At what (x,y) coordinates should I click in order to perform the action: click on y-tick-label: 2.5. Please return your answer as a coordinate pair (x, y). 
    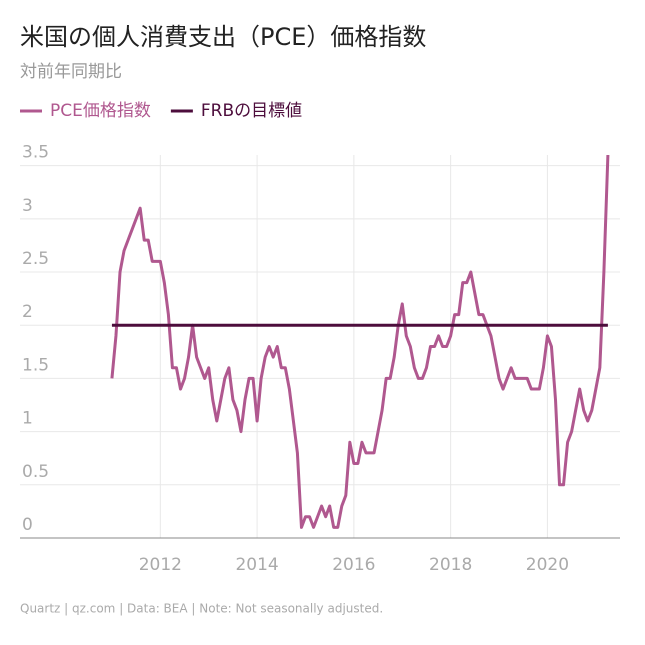
    Looking at the image, I should click on (35, 259).